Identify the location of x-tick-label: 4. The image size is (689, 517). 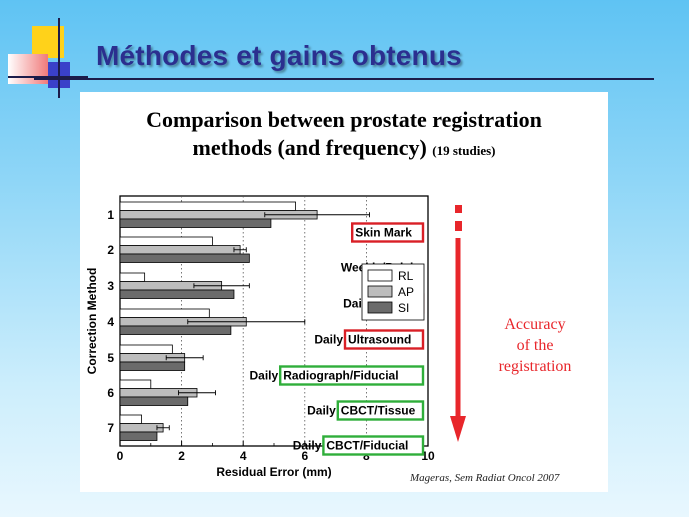
(243, 456).